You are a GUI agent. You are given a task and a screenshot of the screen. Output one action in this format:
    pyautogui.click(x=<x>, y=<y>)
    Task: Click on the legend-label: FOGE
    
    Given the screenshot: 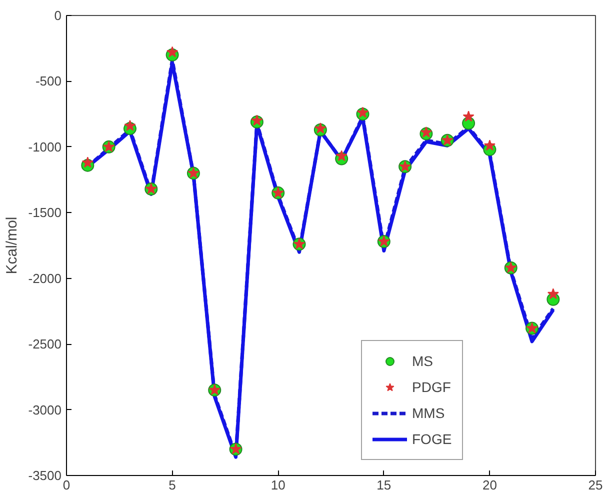 What is the action you would take?
    pyautogui.click(x=432, y=439)
    